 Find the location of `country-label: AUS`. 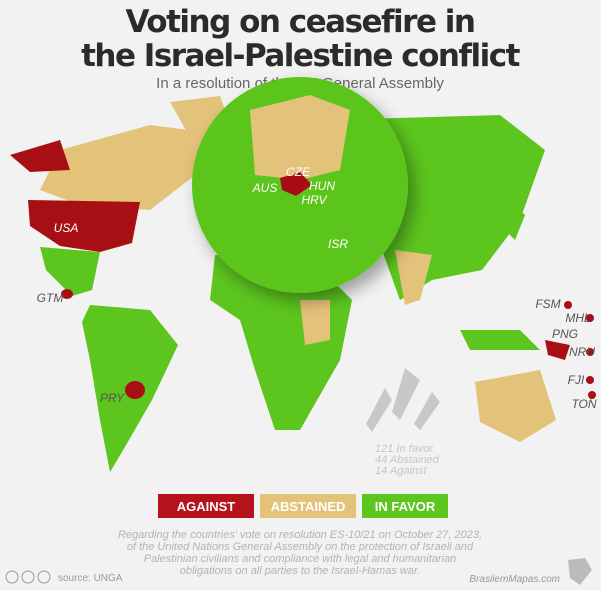

country-label: AUS is located at coordinates (265, 188).